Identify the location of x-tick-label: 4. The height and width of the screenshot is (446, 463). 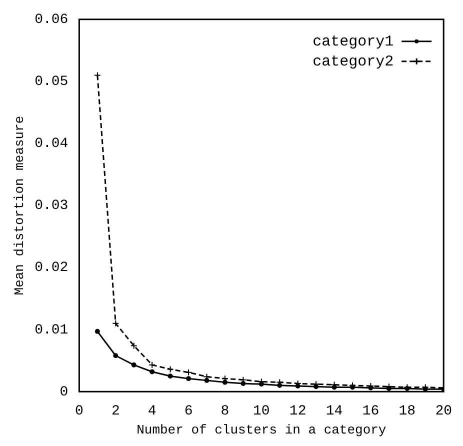
(152, 412).